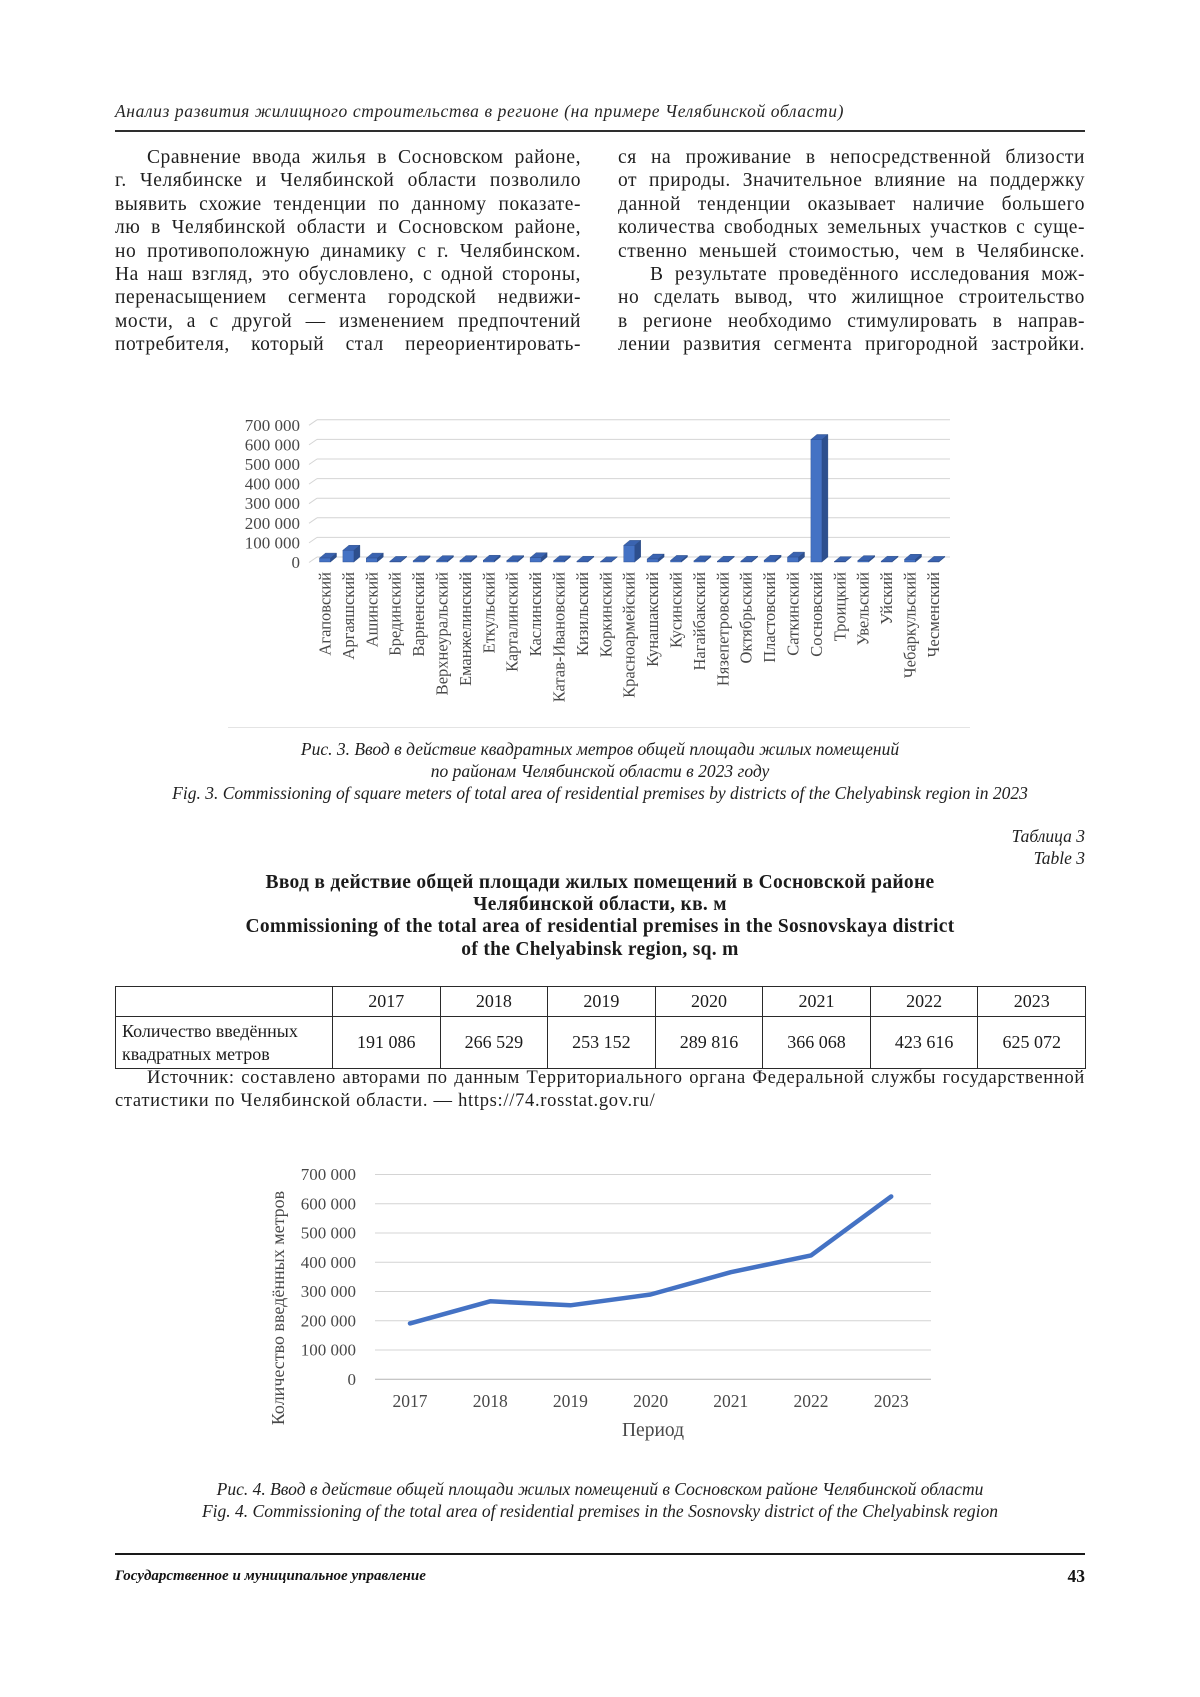 The image size is (1200, 1697). I want to click on table3-year-cell: 2019, so click(601, 1001).